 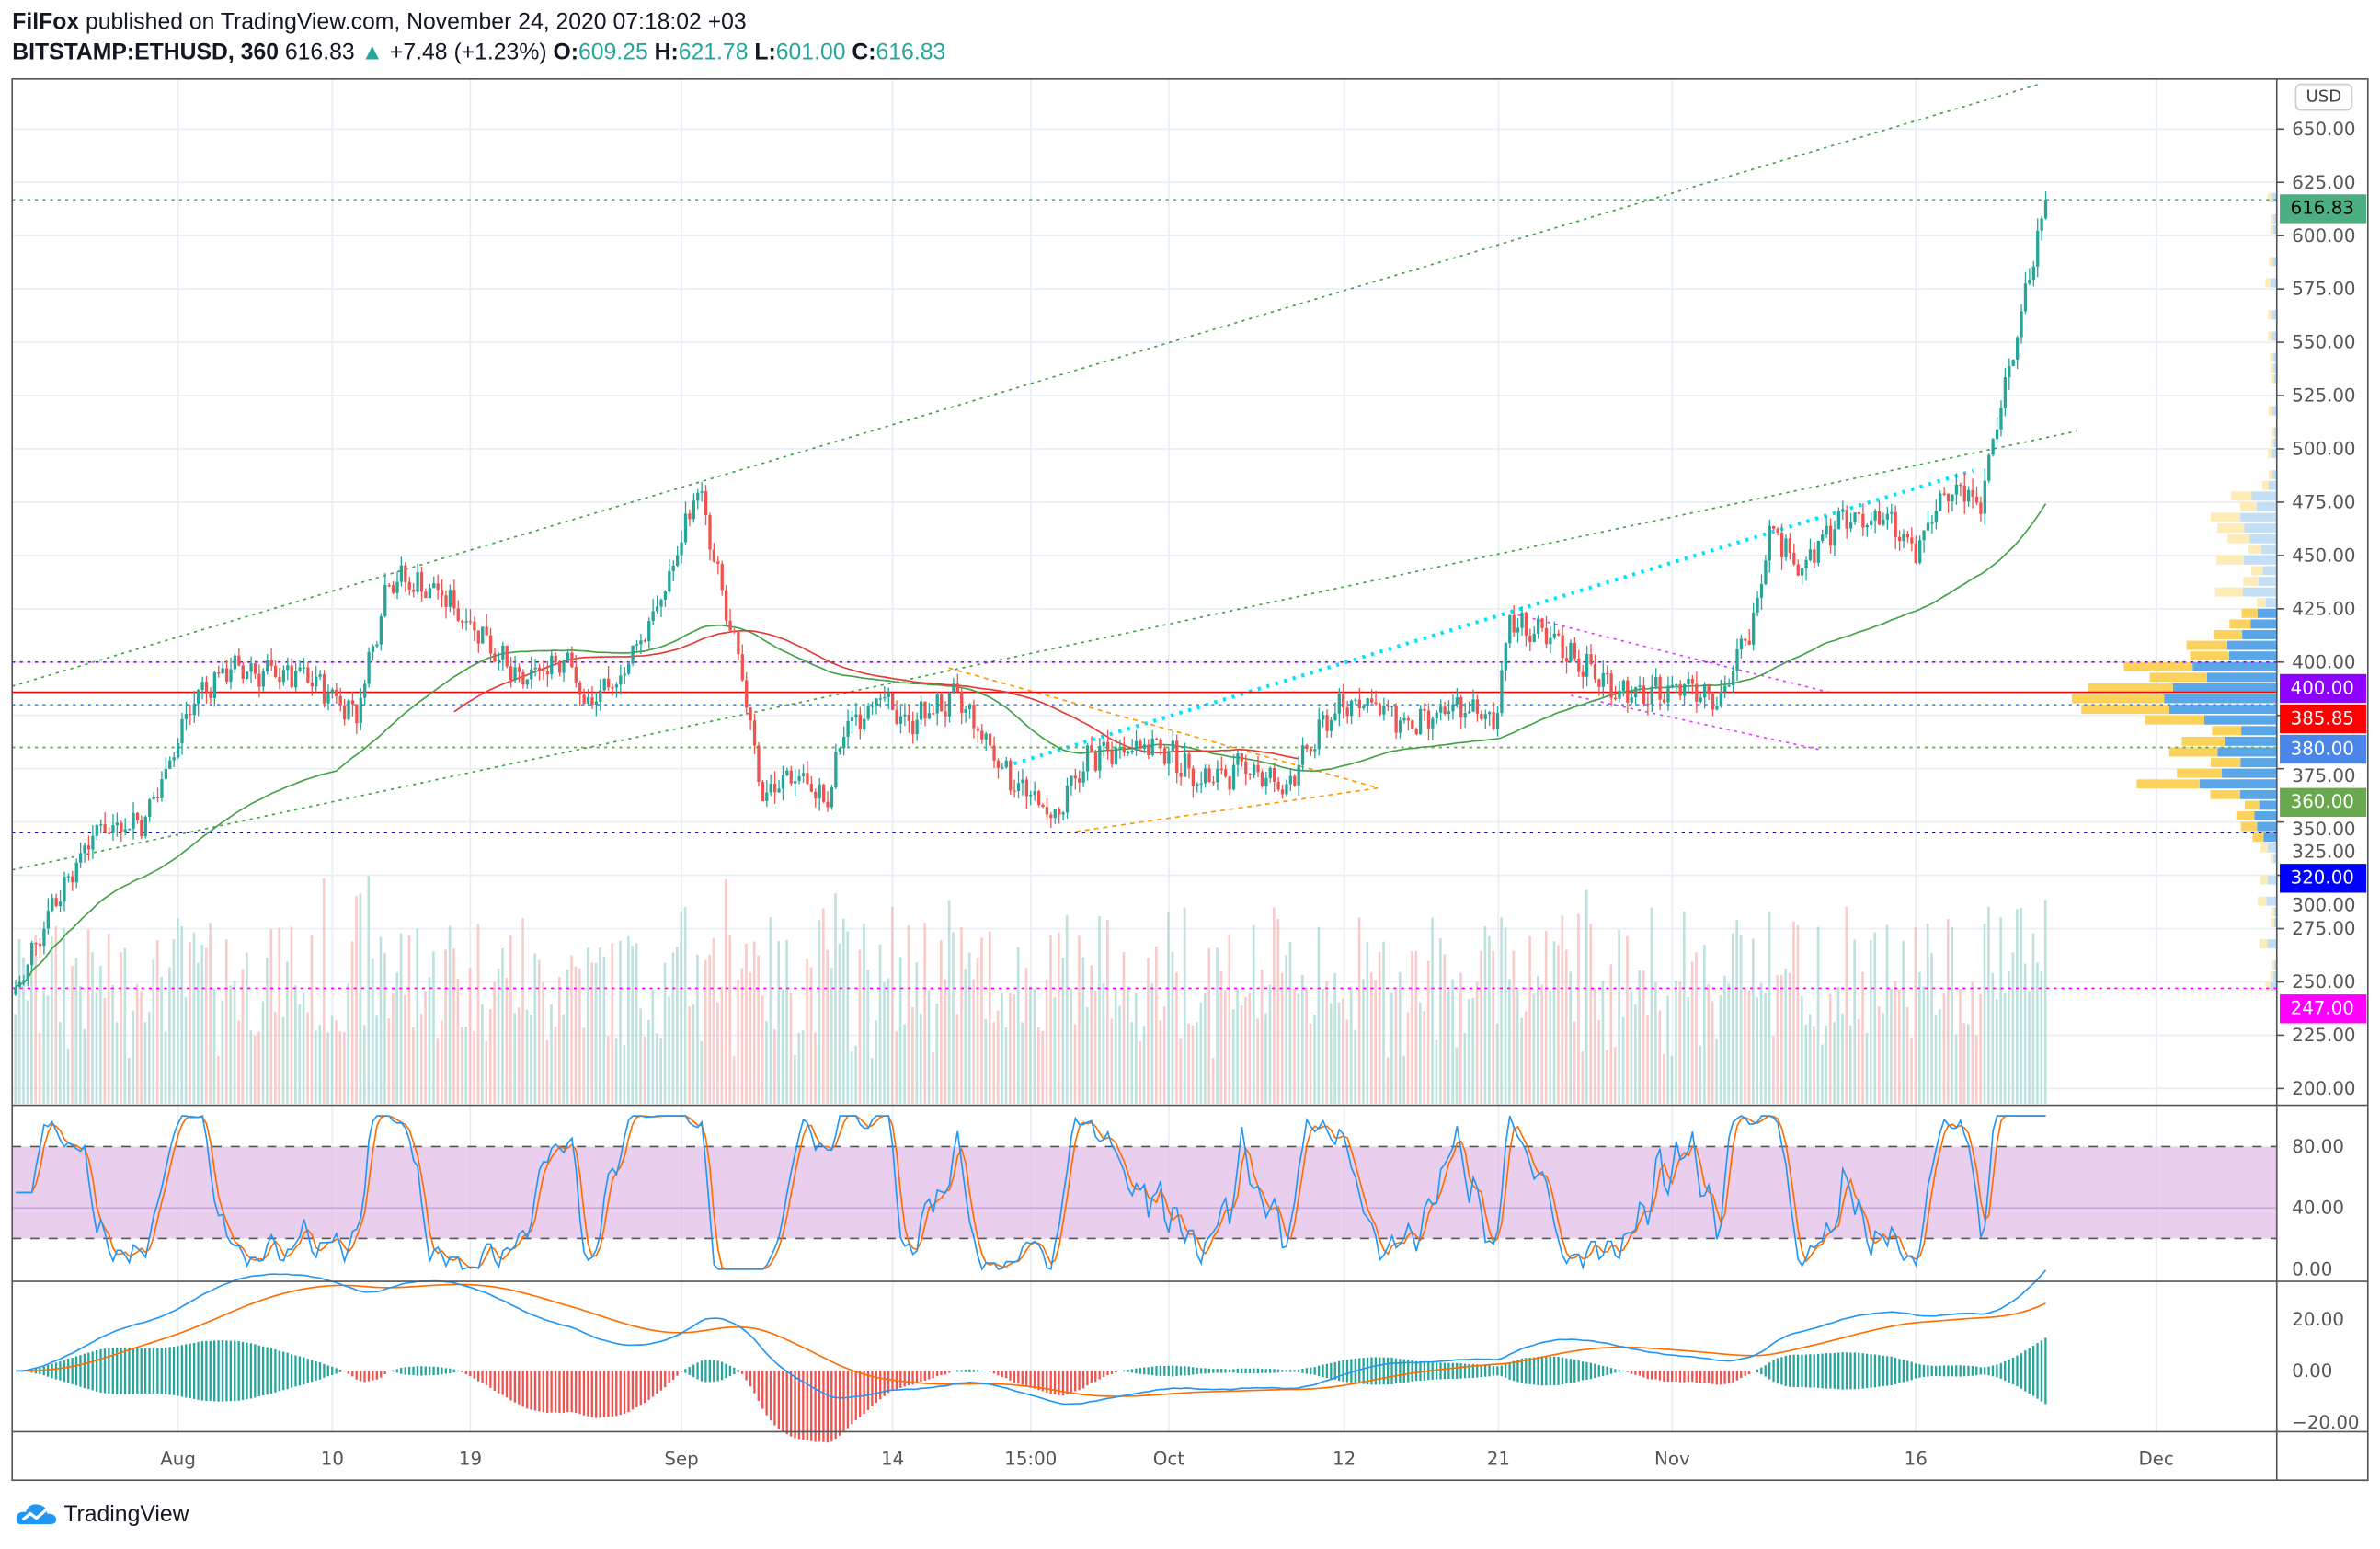 I want to click on price-axis-label: 600.00, so click(x=2323, y=236).